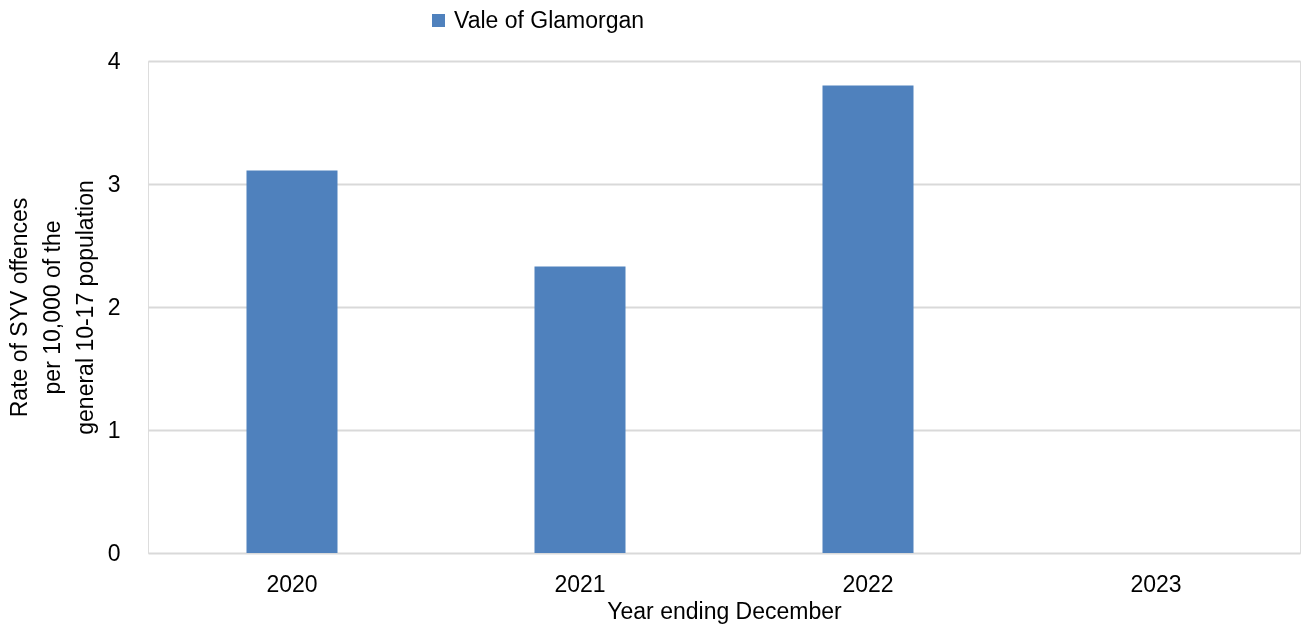 The height and width of the screenshot is (634, 1306). Describe the element at coordinates (114, 429) in the screenshot. I see `y-tick-label: 1` at that location.